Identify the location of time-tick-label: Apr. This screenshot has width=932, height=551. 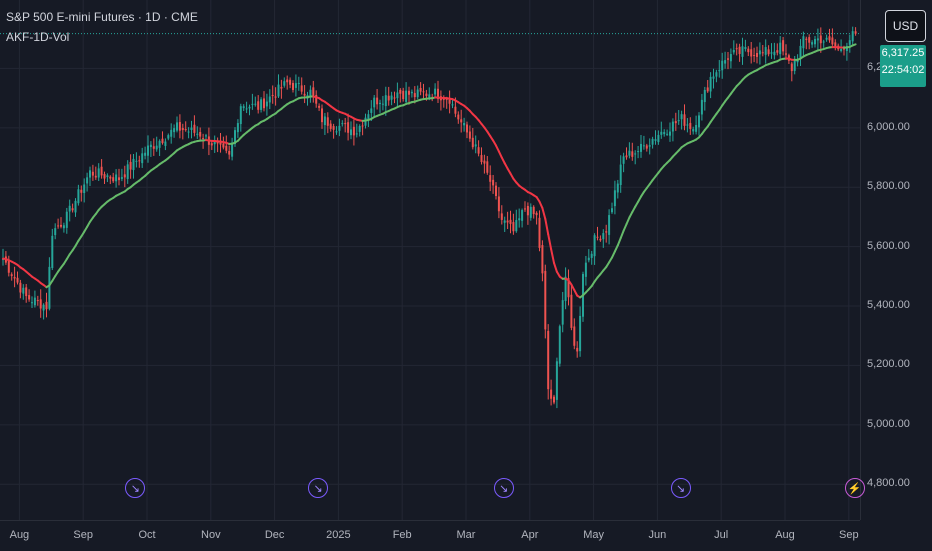
(529, 535).